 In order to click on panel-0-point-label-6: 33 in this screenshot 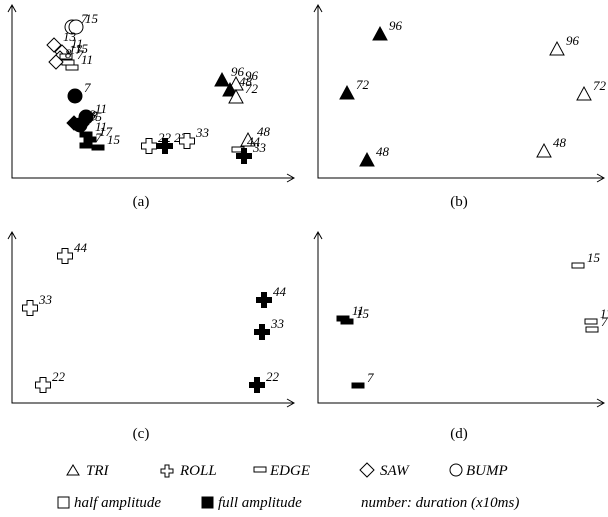, I will do `click(259, 147)`.